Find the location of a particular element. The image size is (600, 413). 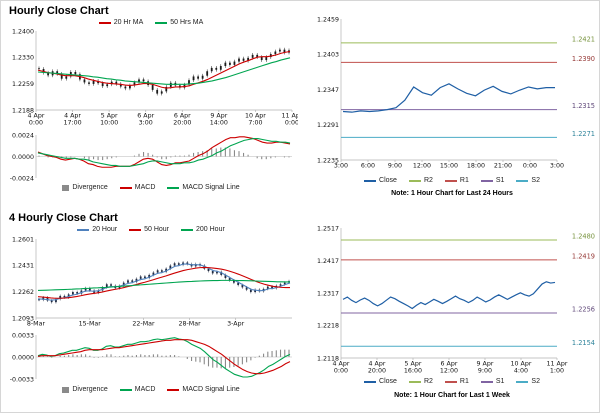

r1-line-swatch is located at coordinates (450, 180).